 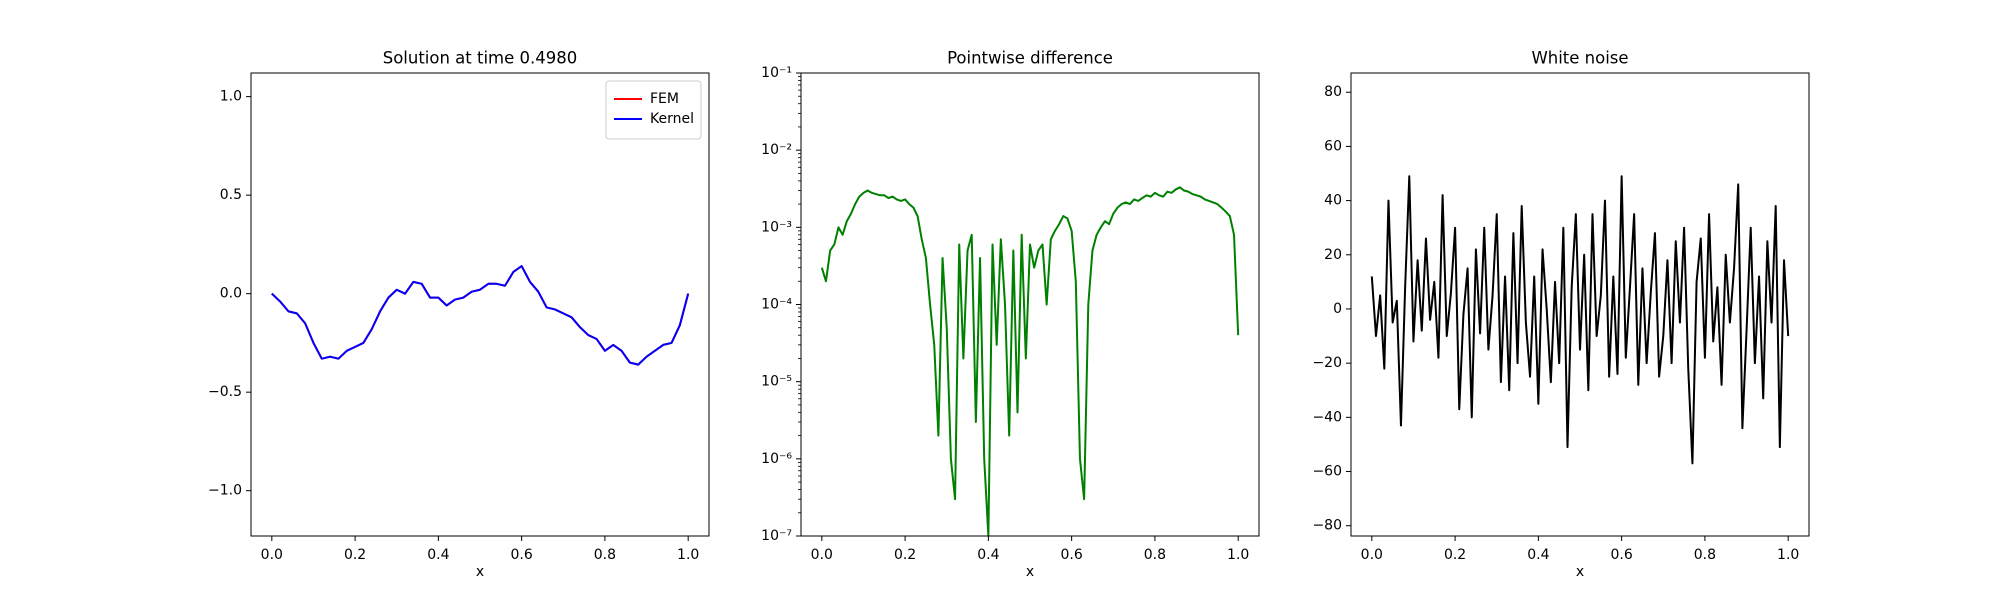 What do you see at coordinates (1579, 58) in the screenshot?
I see `chart-title: White noise` at bounding box center [1579, 58].